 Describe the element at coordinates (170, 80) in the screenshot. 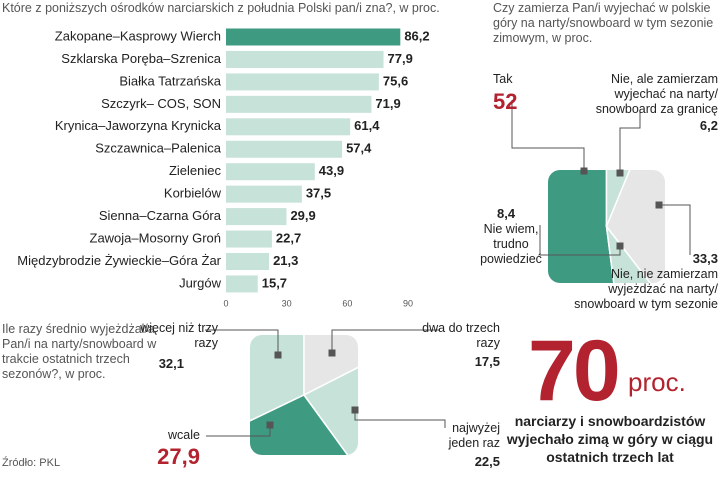

I see `category-label: Białka Tatrzańska` at that location.